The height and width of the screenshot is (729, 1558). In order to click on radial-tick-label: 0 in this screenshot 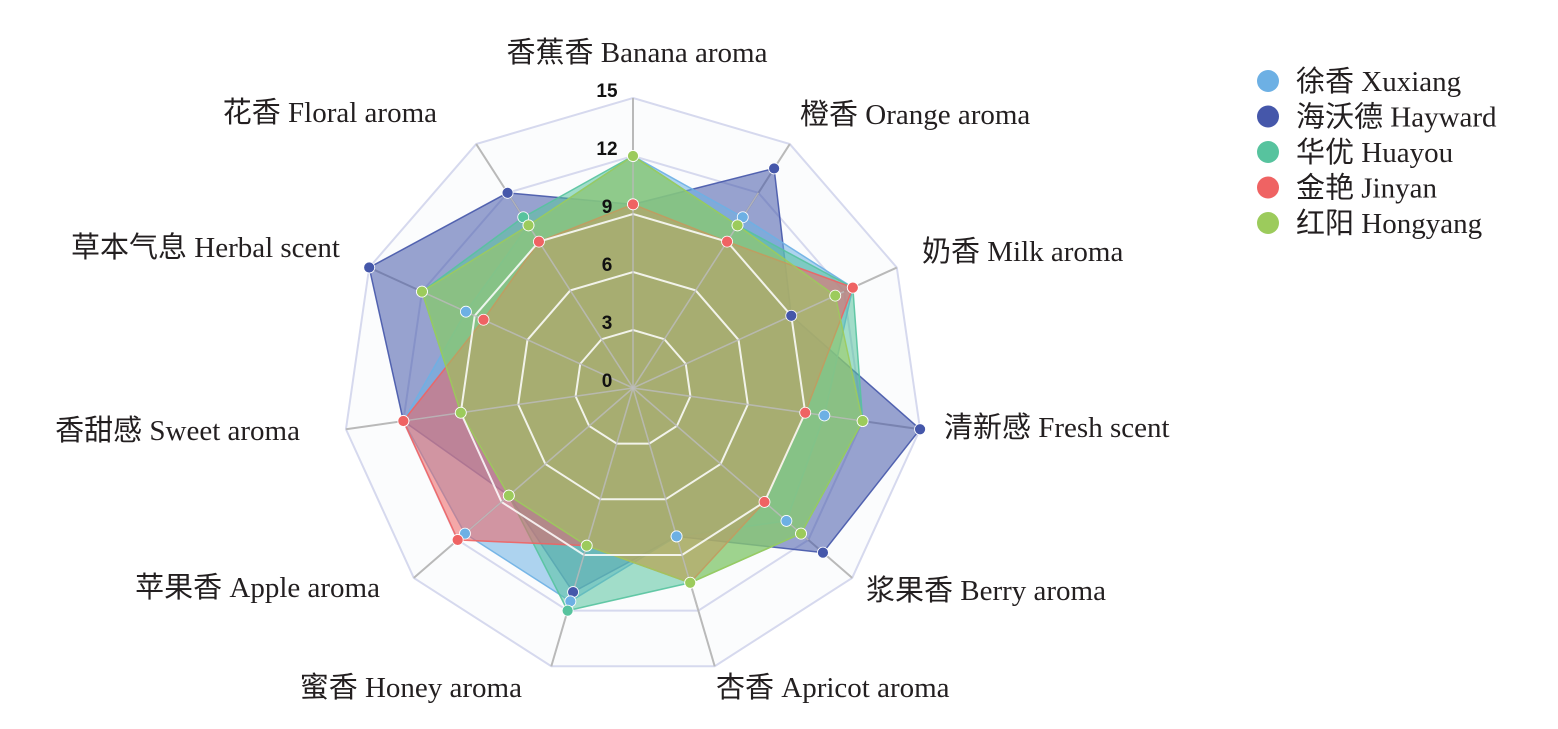, I will do `click(607, 381)`.